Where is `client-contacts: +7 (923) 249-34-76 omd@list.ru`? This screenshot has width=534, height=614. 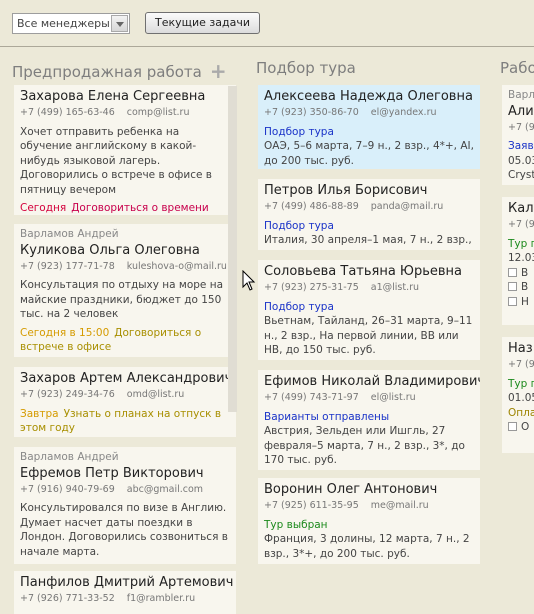
client-contacts: +7 (923) 249-34-76 omd@list.ru is located at coordinates (125, 395).